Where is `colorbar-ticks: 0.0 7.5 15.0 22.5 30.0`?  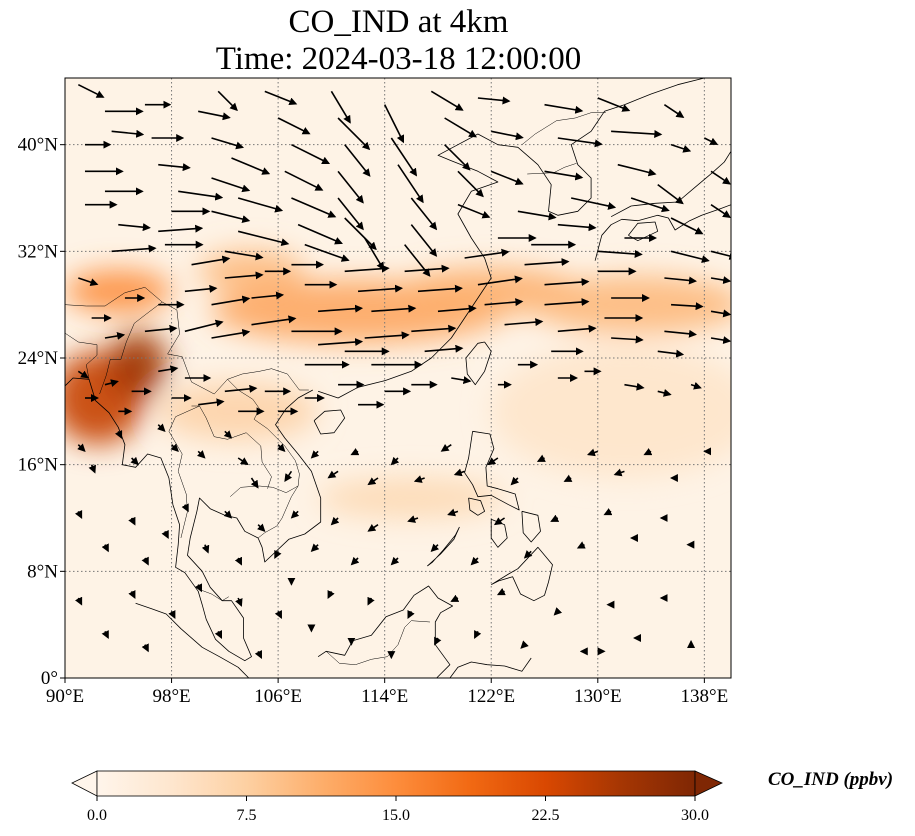 colorbar-ticks: 0.0 7.5 15.0 22.5 30.0 is located at coordinates (398, 810).